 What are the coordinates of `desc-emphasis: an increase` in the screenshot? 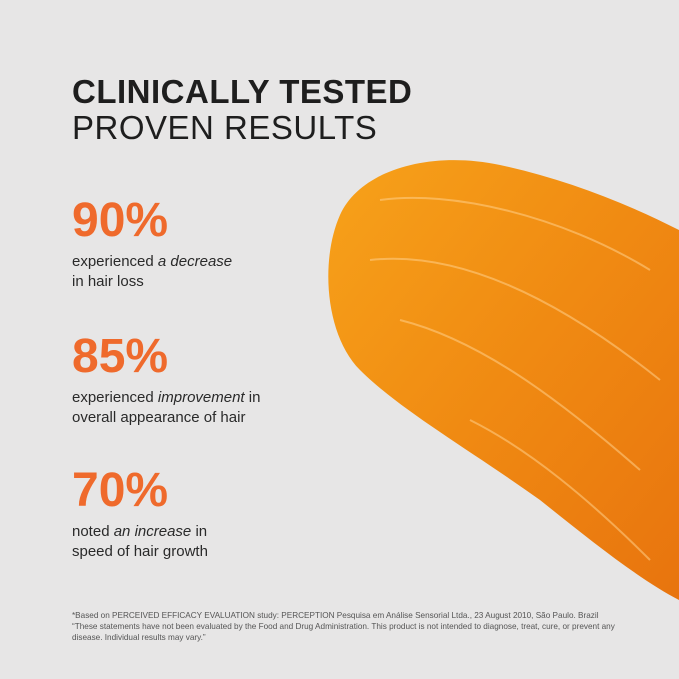 It's located at (152, 531).